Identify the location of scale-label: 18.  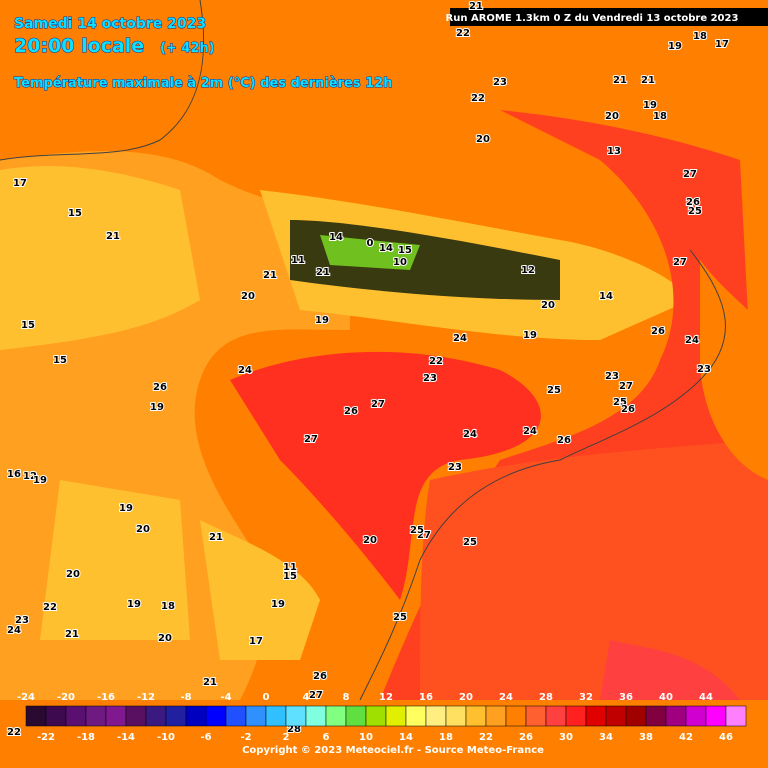
(446, 737).